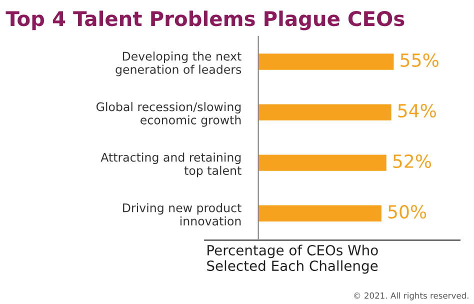 This screenshot has width=474, height=304. I want to click on chart-title: Top 4 Talent Problems Plague CEOs, so click(205, 20).